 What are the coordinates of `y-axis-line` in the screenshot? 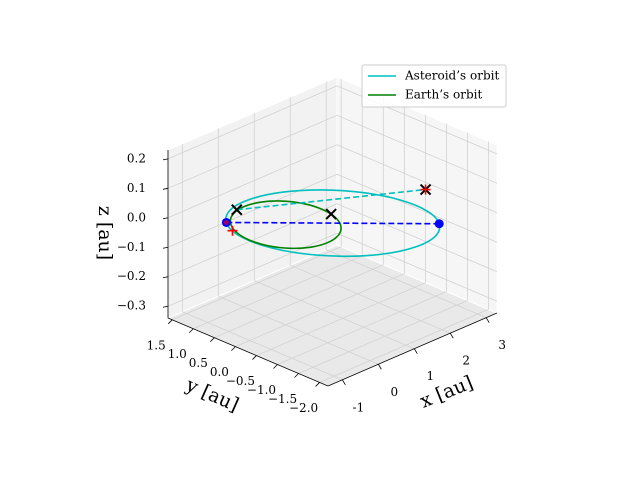 It's located at (248, 352).